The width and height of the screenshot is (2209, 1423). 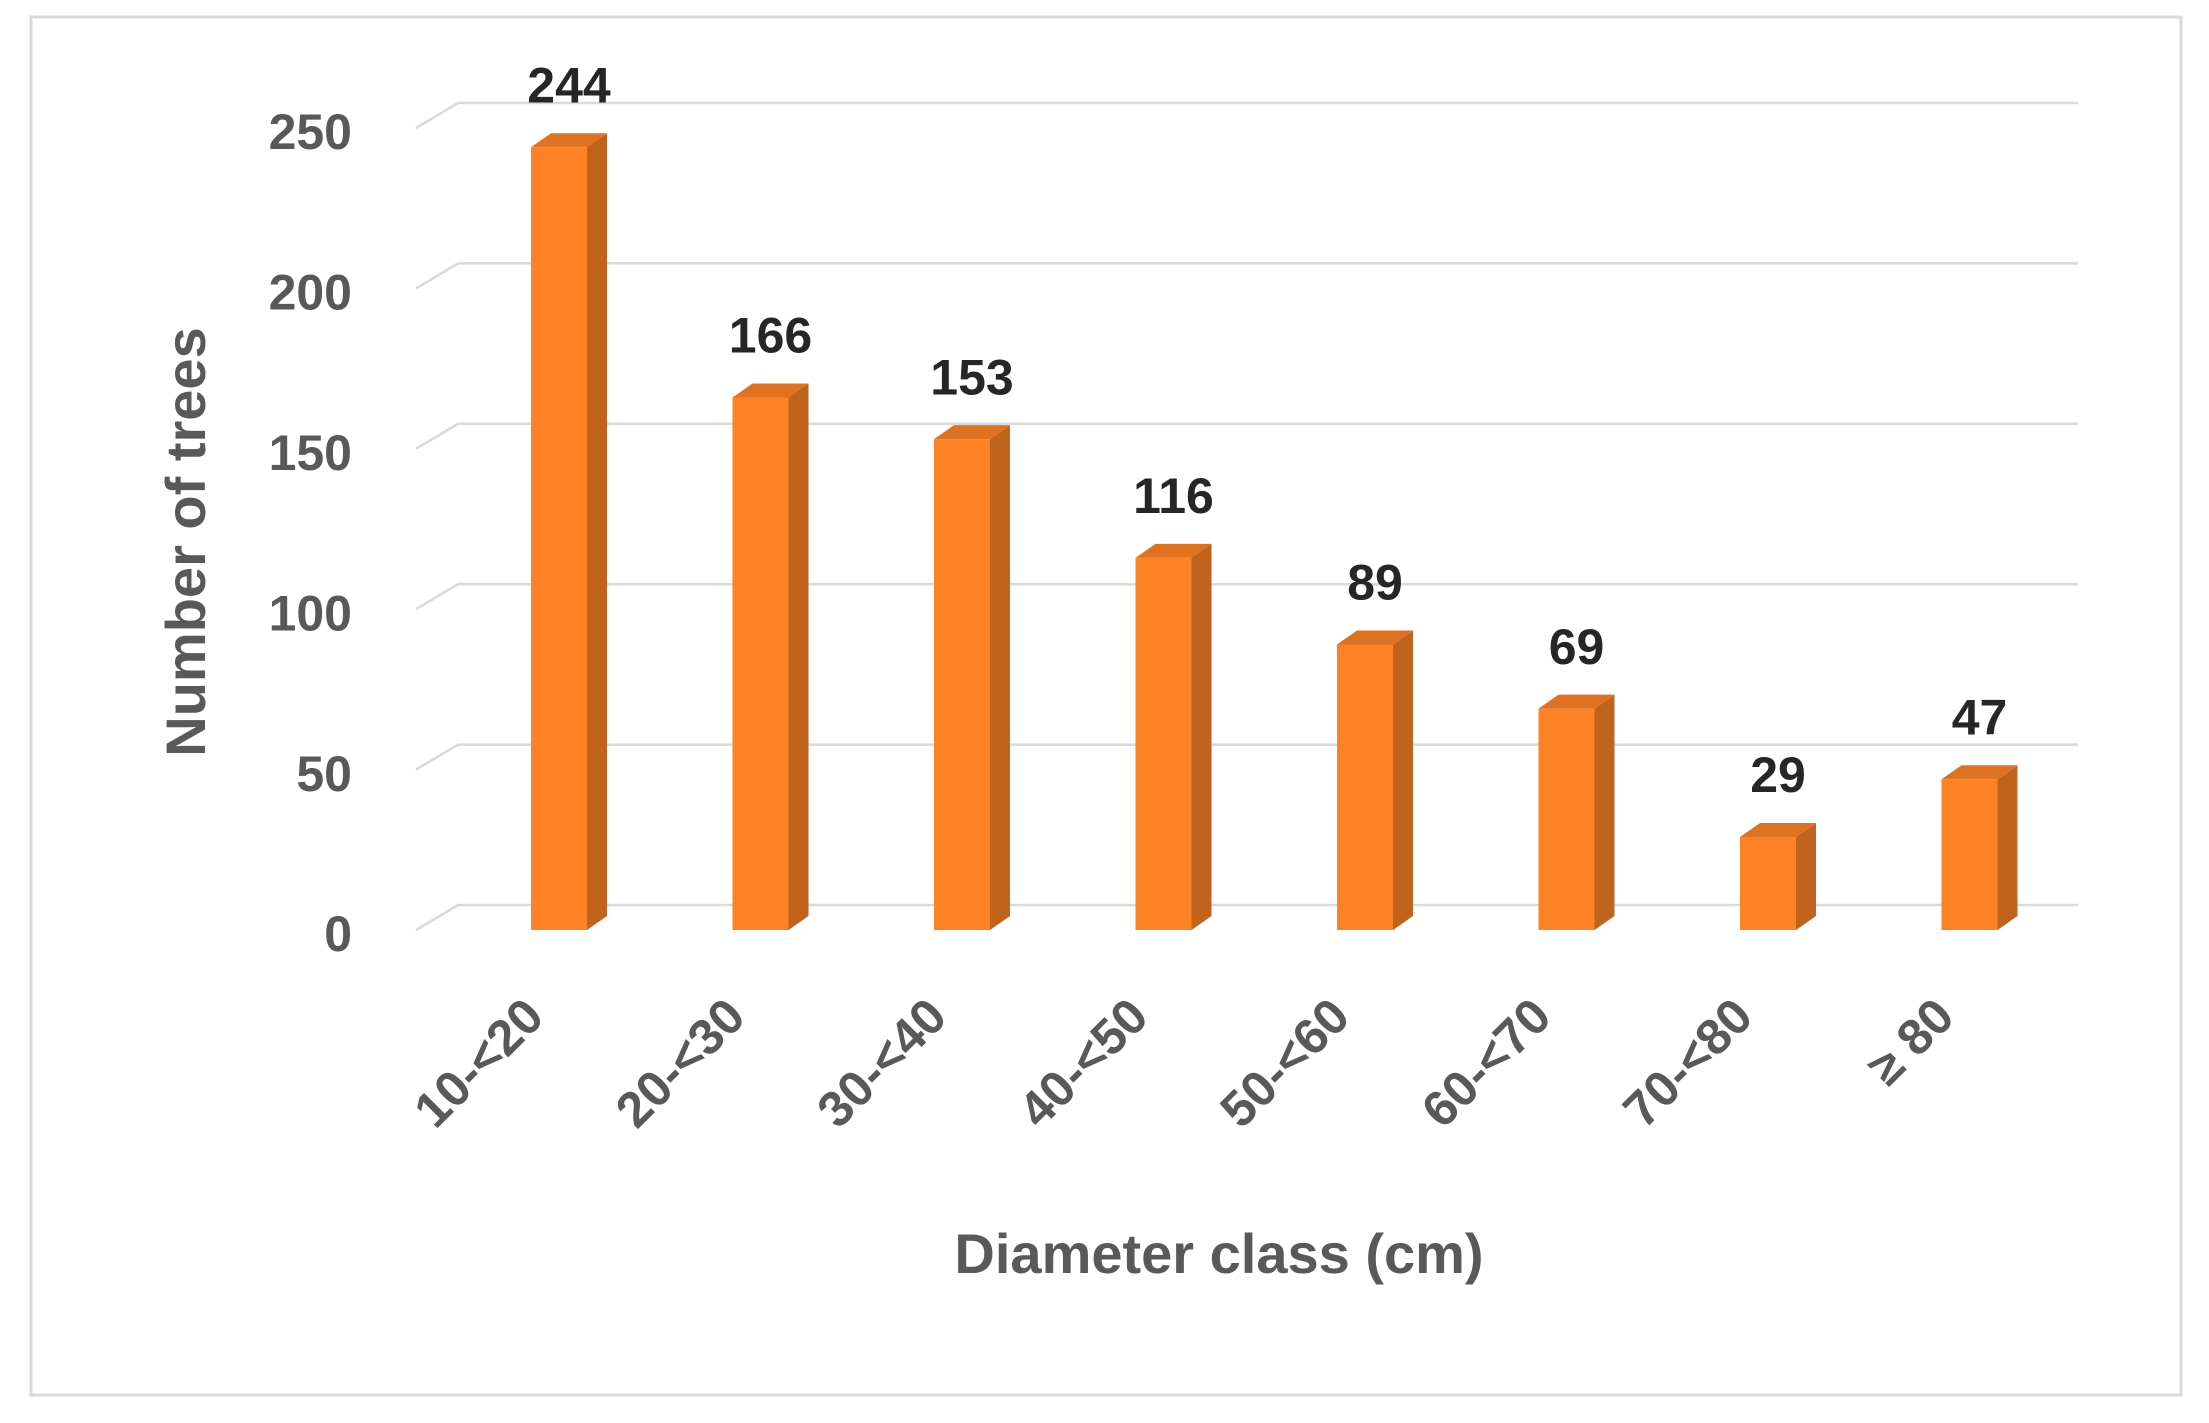 What do you see at coordinates (1980, 717) in the screenshot?
I see `data-label: 47` at bounding box center [1980, 717].